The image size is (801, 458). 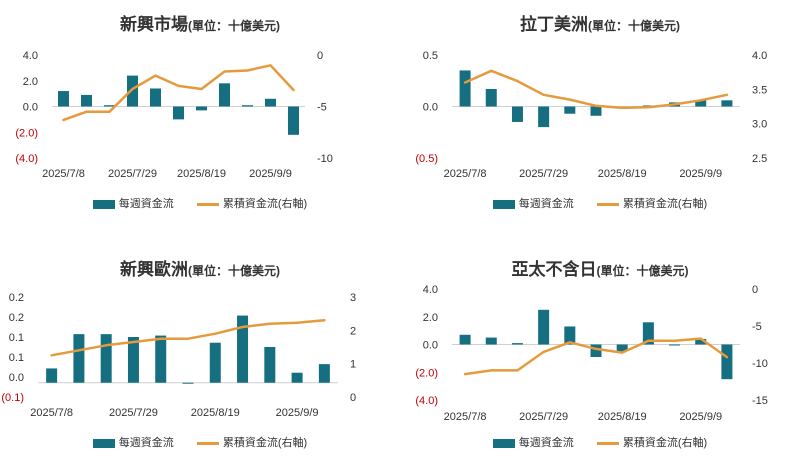 I want to click on right-axis-tick-label: -10, so click(x=760, y=364).